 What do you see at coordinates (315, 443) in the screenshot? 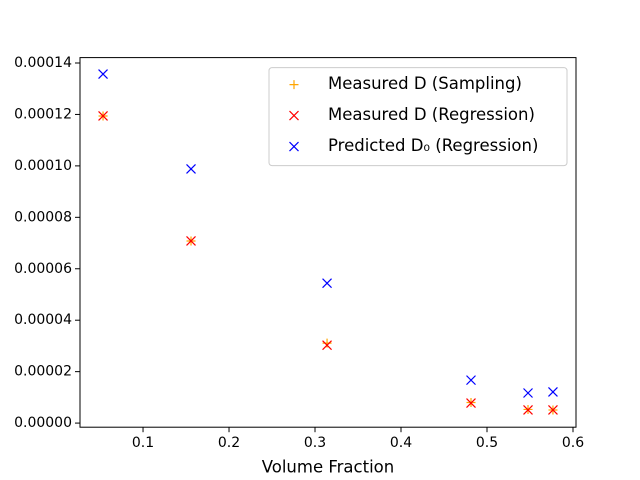
I see `x-tick-label: 0.3` at bounding box center [315, 443].